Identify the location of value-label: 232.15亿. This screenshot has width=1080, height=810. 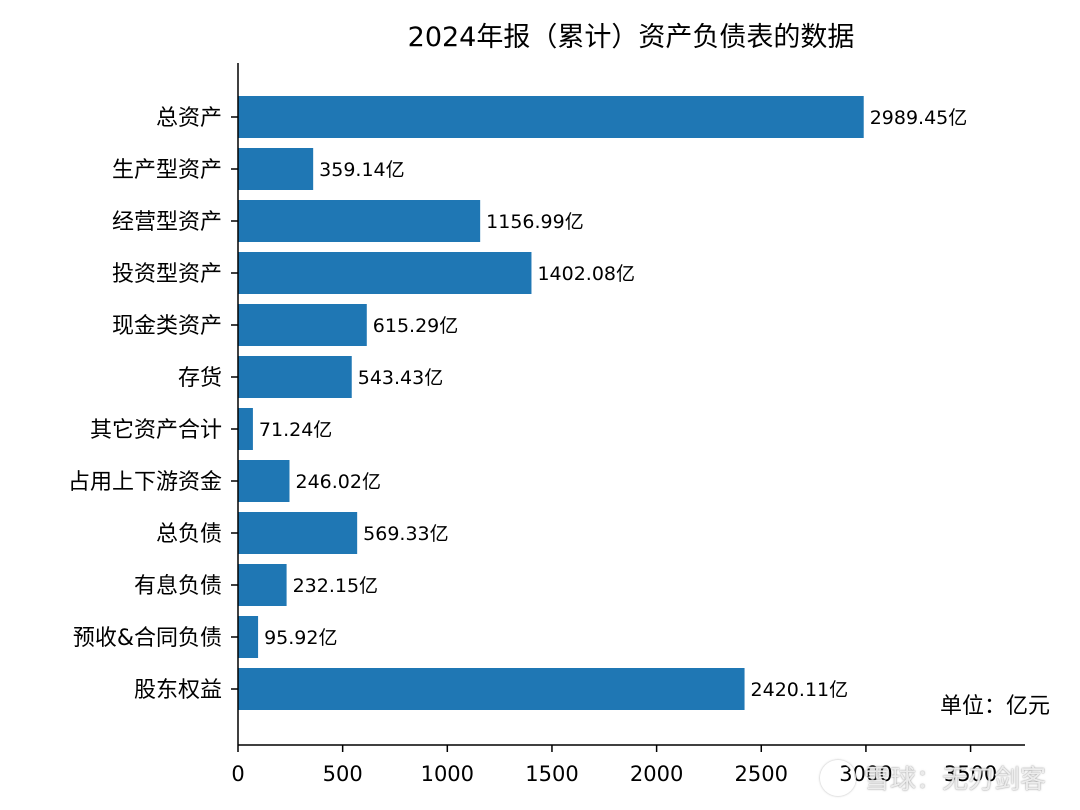
(335, 586).